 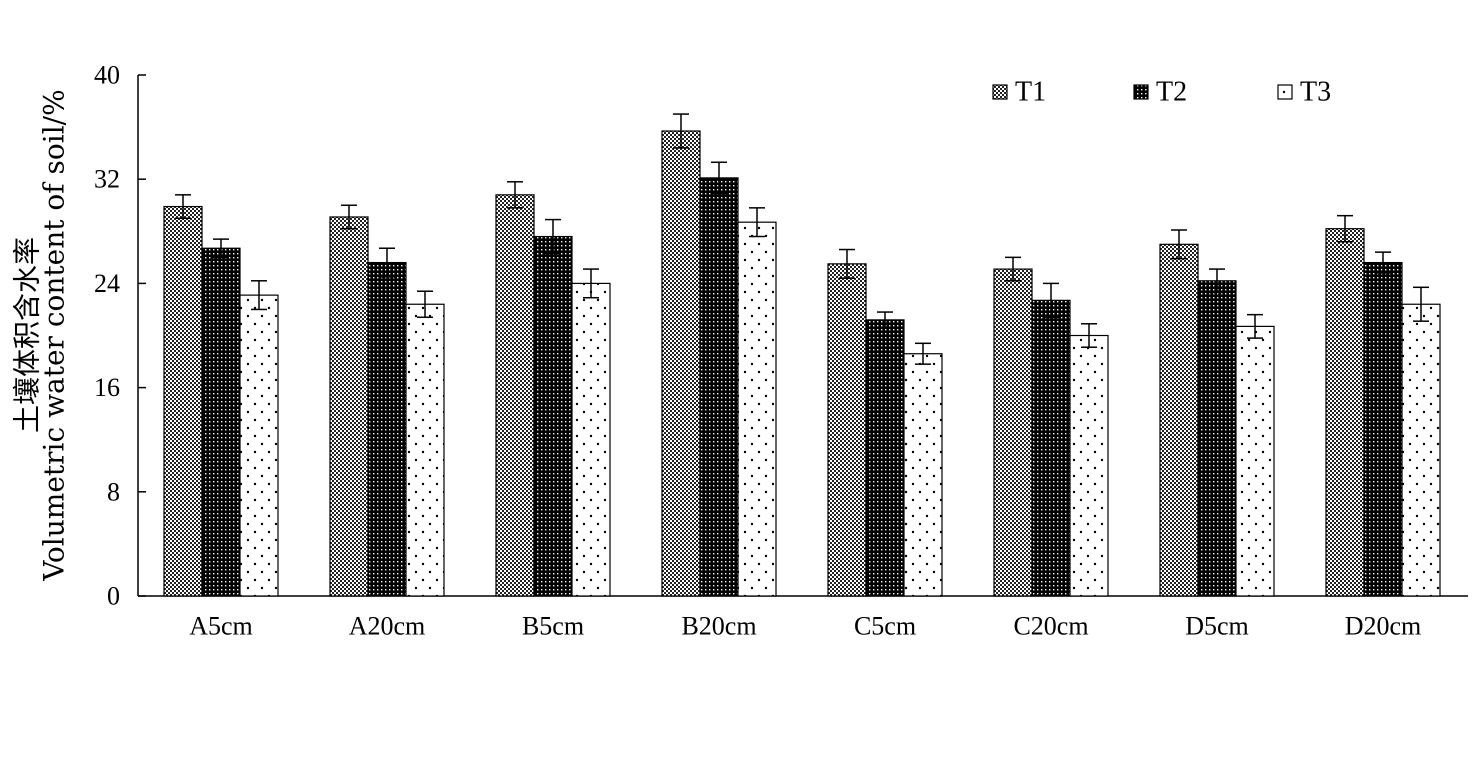 I want to click on y-tick-label: 8, so click(x=113, y=491).